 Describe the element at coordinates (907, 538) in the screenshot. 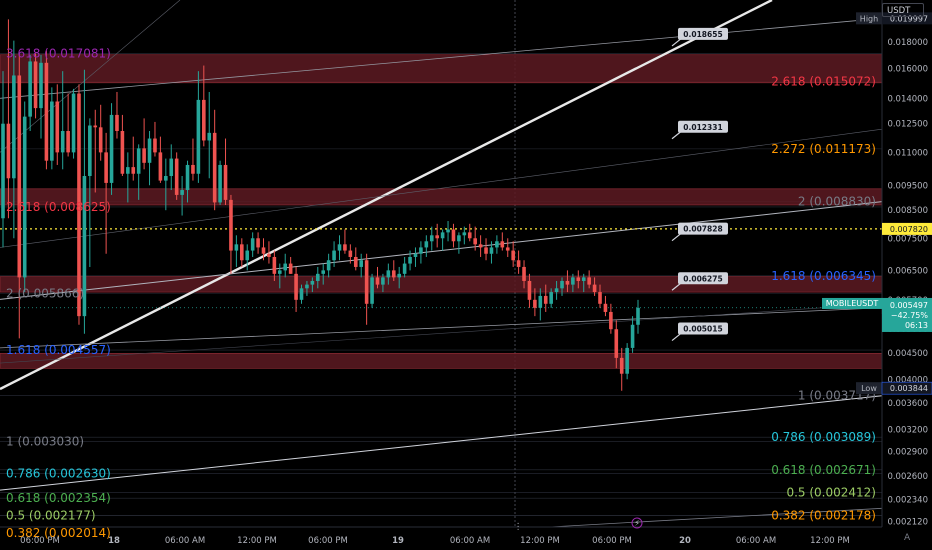

I see `auto-scale-button: A` at that location.